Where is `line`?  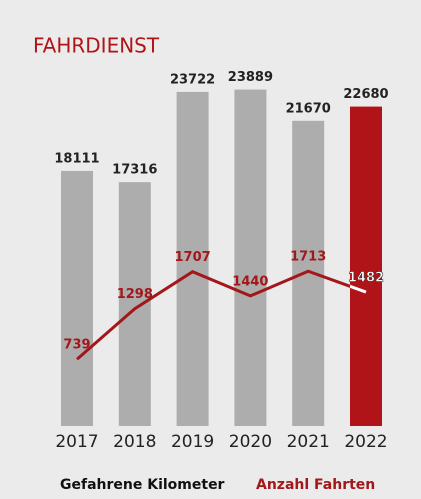 line is located at coordinates (221, 315).